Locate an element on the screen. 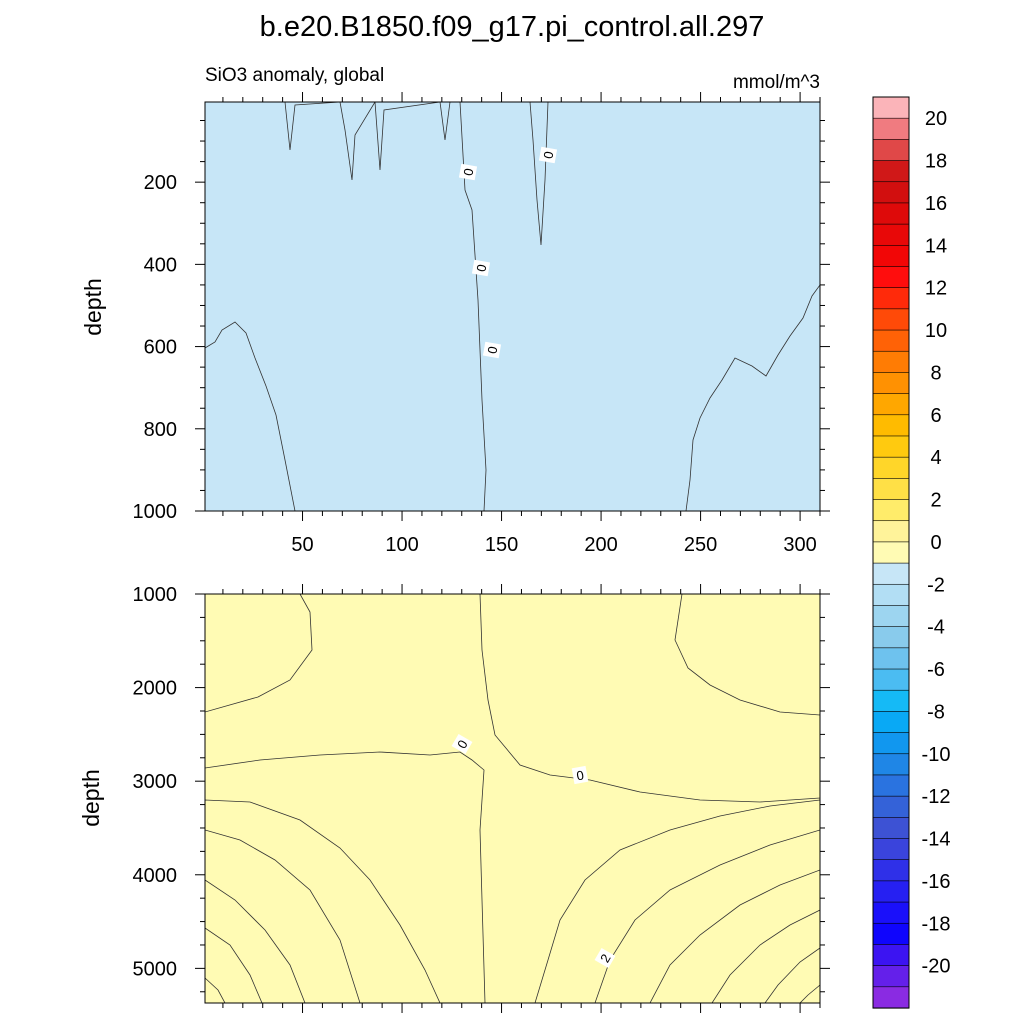 This screenshot has height=1024, width=1024. contour-label-upper-3: 0 is located at coordinates (481, 268).